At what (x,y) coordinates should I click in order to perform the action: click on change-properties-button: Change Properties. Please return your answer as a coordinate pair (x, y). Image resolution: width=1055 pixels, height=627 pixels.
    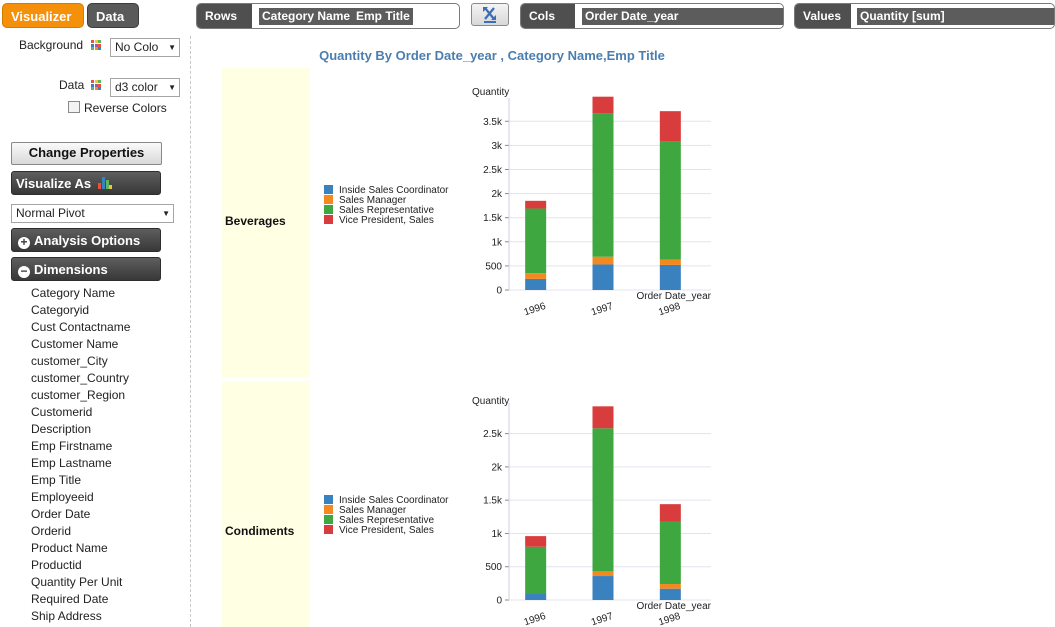
    Looking at the image, I should click on (86, 153).